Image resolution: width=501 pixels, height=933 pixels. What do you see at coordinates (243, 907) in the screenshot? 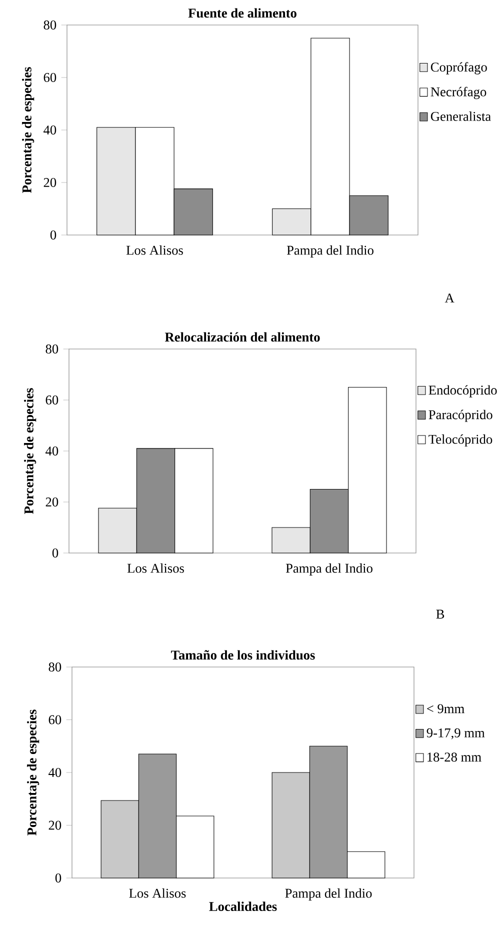
I see `x-axis-title: Localidades` at bounding box center [243, 907].